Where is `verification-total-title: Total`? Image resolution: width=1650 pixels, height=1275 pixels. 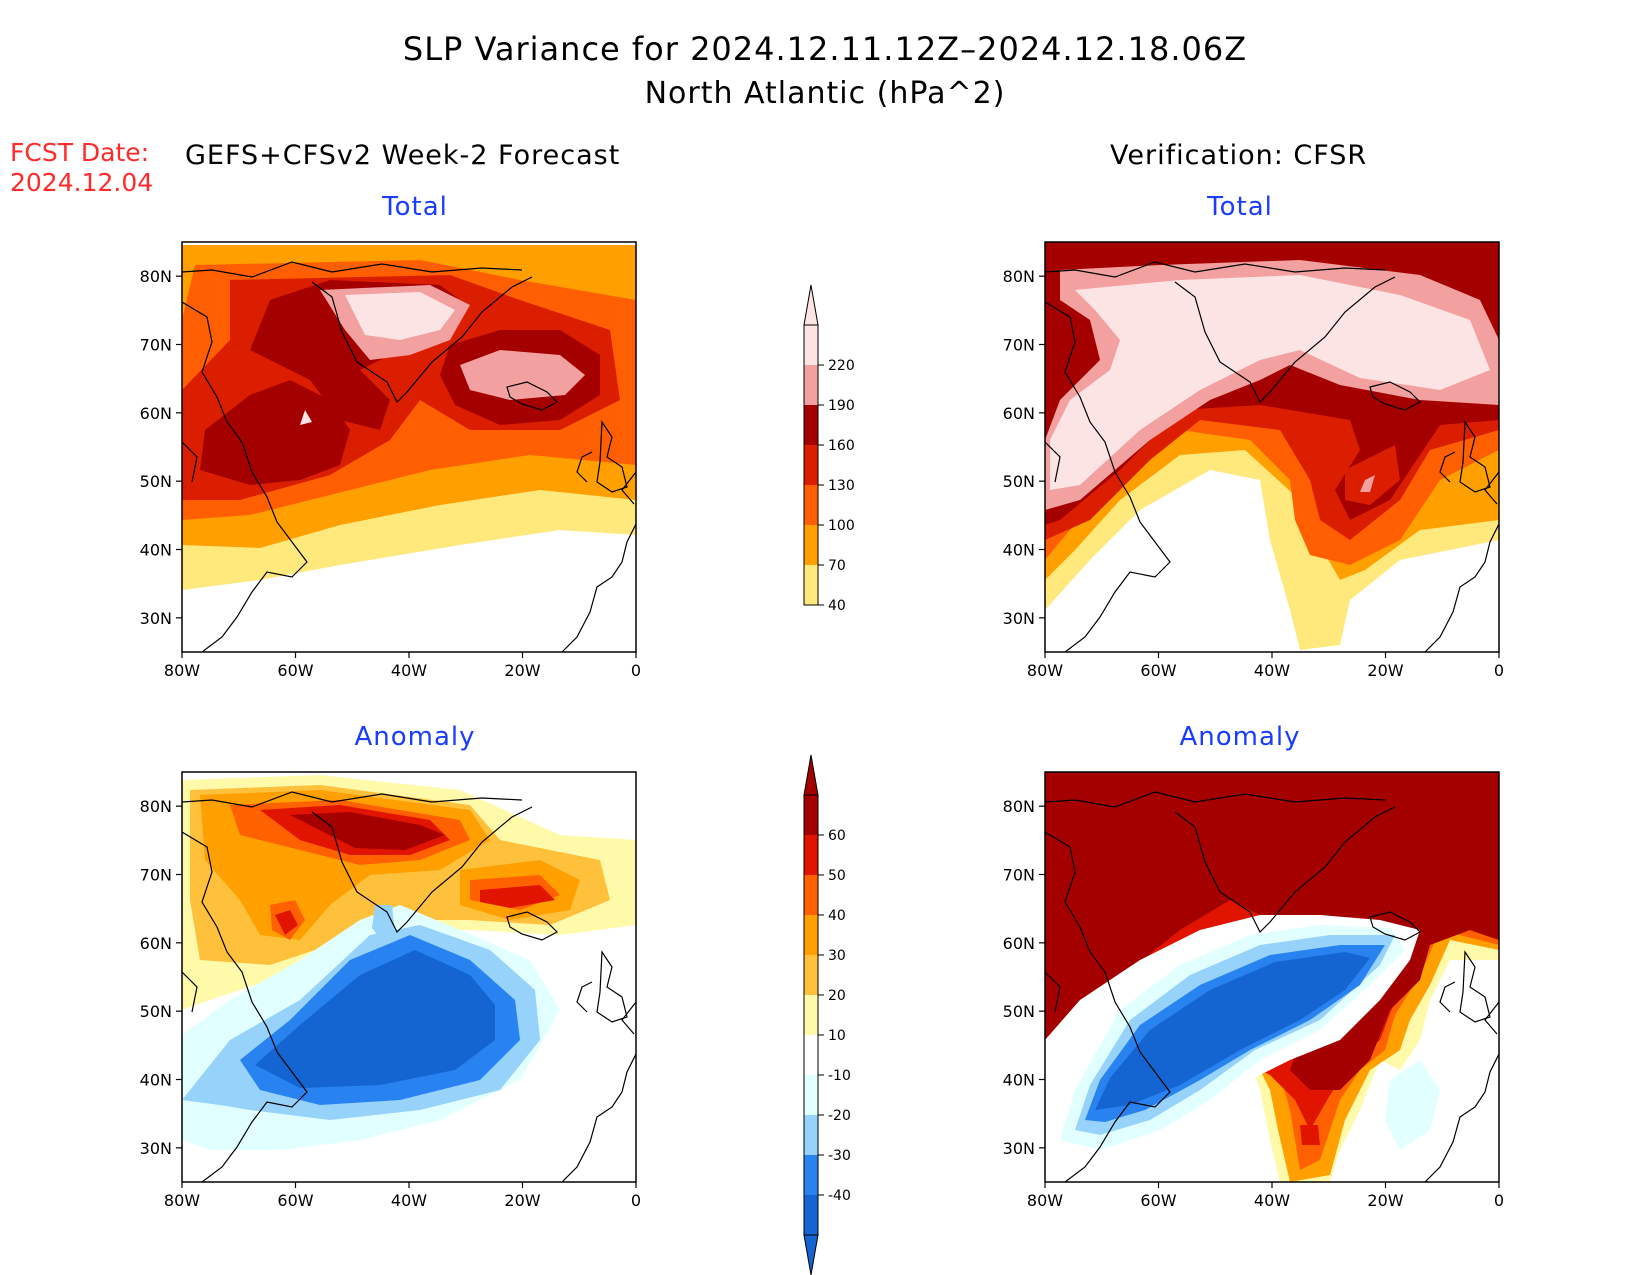
verification-total-title: Total is located at coordinates (1240, 207).